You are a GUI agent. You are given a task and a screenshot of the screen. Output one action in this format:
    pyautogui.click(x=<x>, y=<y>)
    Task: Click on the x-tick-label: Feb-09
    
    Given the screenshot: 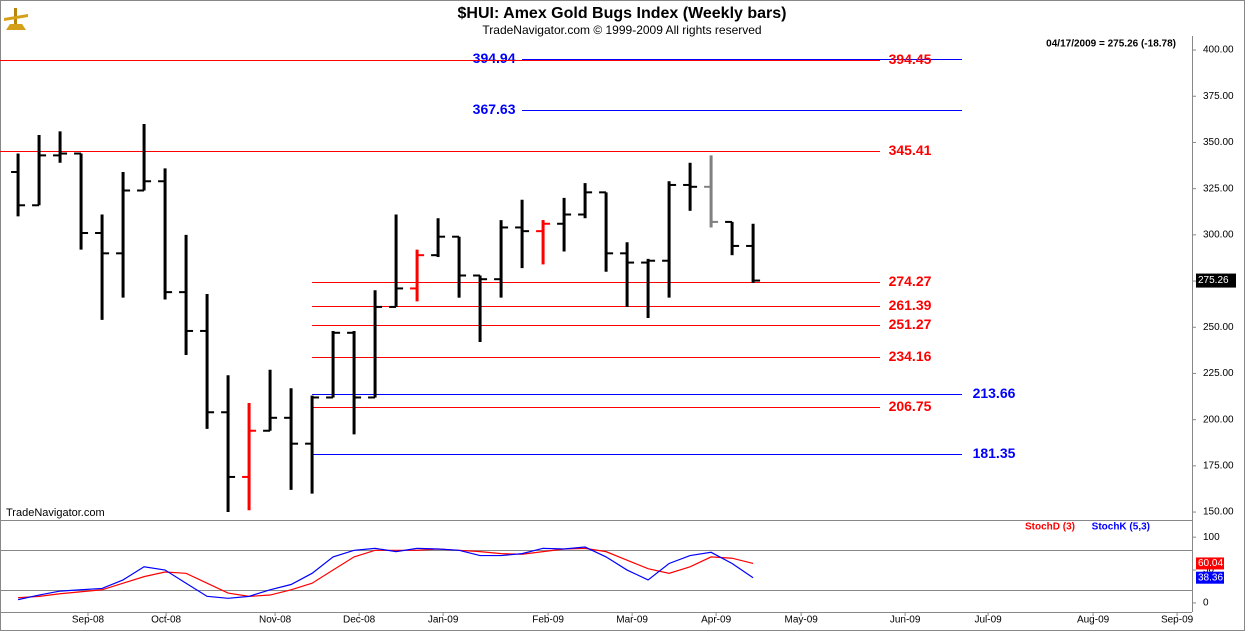 What is the action you would take?
    pyautogui.click(x=548, y=620)
    